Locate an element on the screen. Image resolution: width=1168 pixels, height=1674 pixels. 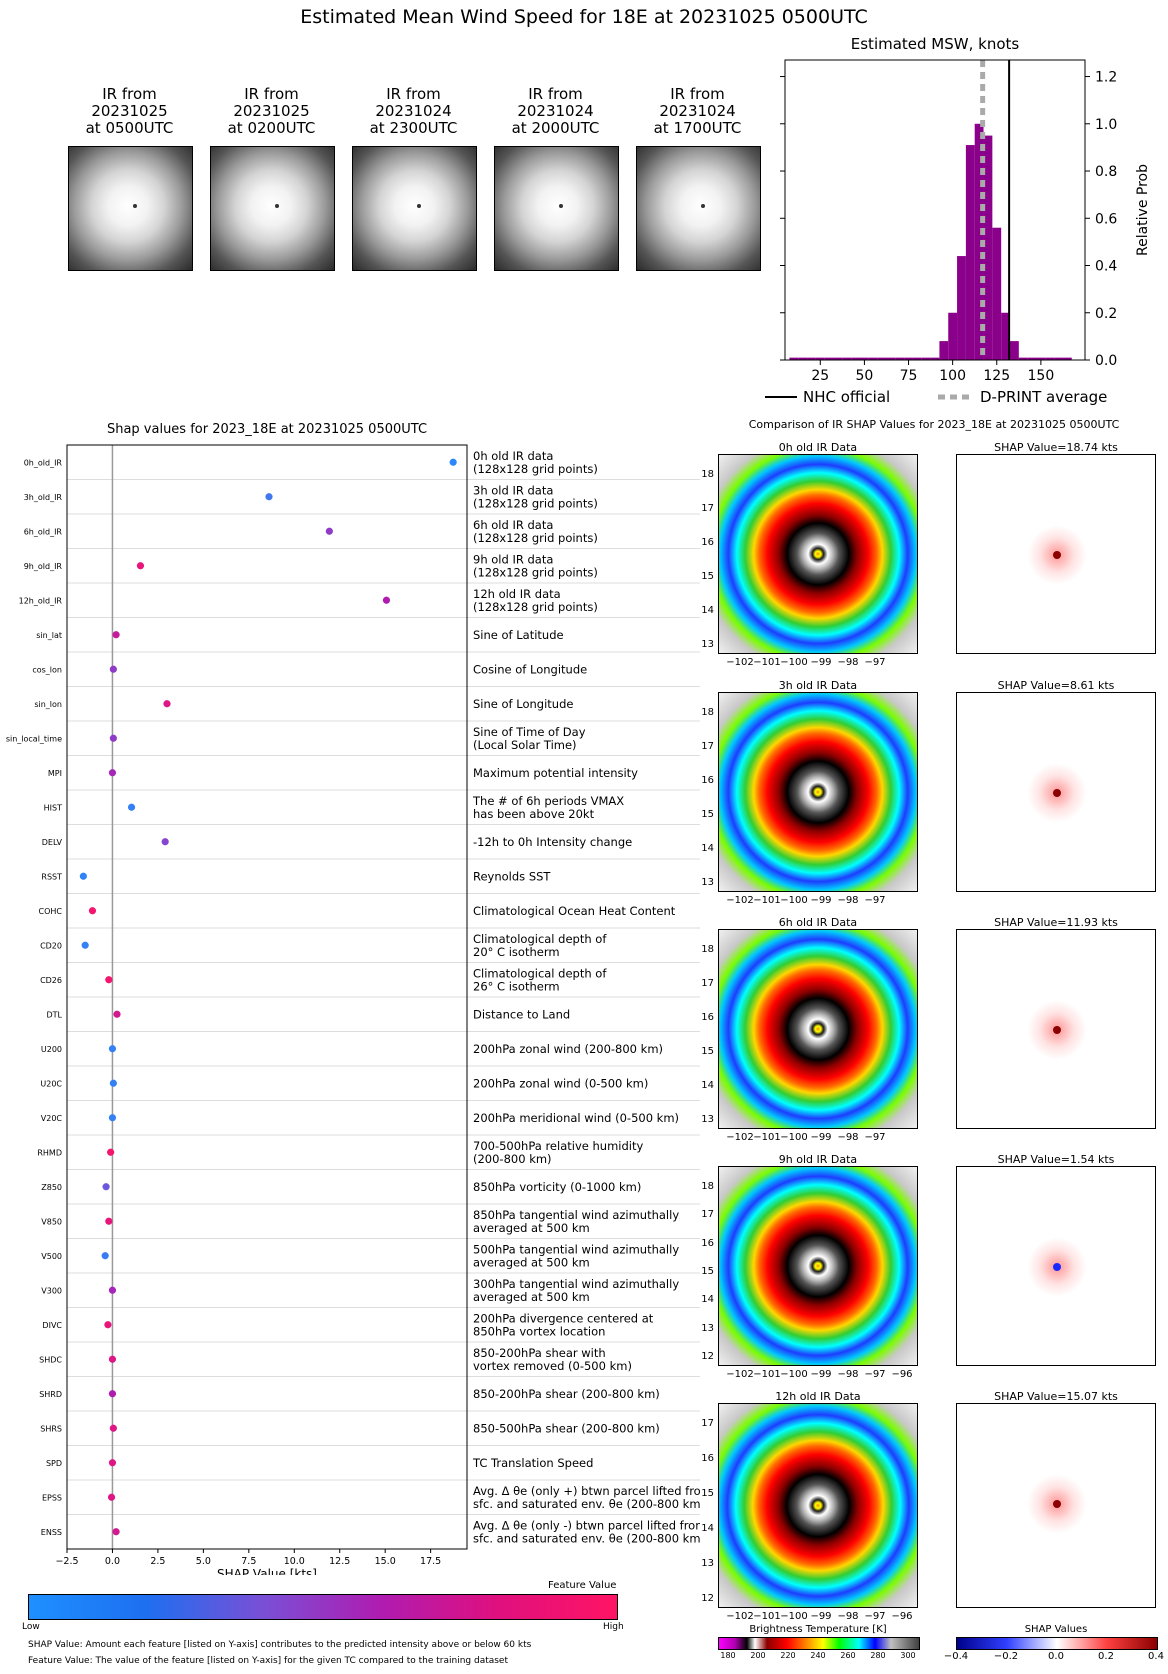
feature-description: 850-200hPa shear with is located at coordinates (539, 1353).